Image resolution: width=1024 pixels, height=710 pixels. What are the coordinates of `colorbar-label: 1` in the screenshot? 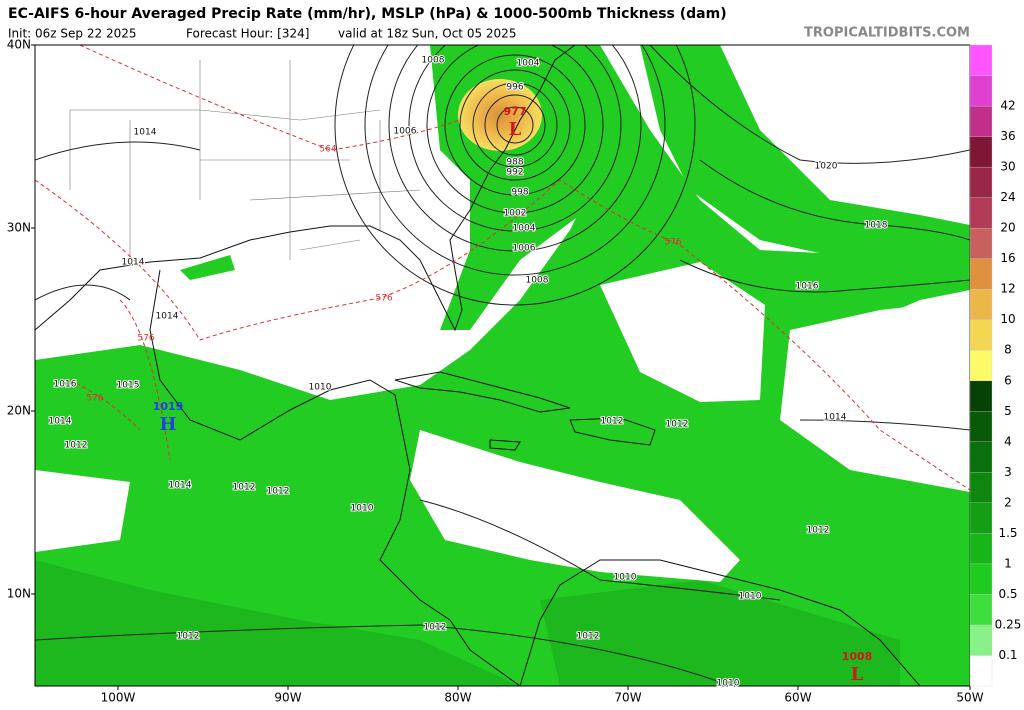 It's located at (1008, 563).